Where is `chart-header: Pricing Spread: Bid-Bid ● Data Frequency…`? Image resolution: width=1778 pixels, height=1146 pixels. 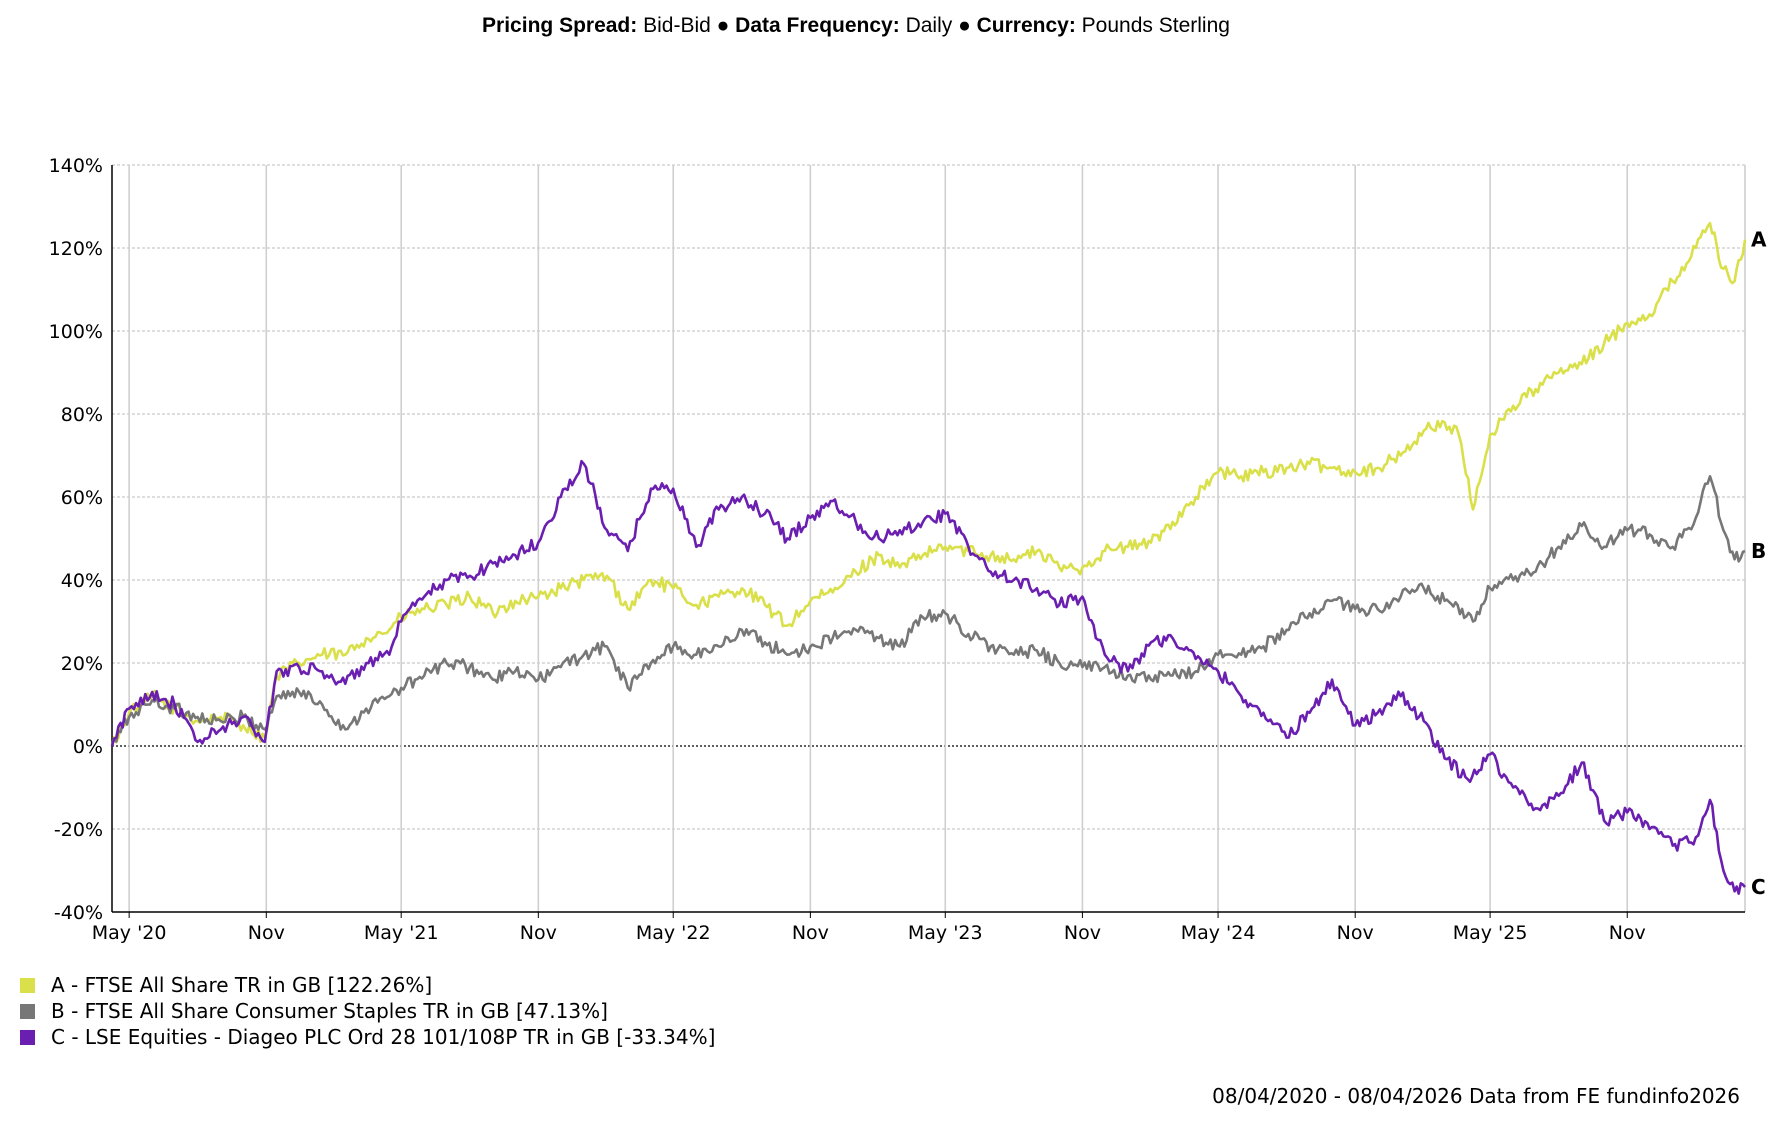
chart-header: Pricing Spread: Bid-Bid ● Data Frequency… is located at coordinates (856, 26).